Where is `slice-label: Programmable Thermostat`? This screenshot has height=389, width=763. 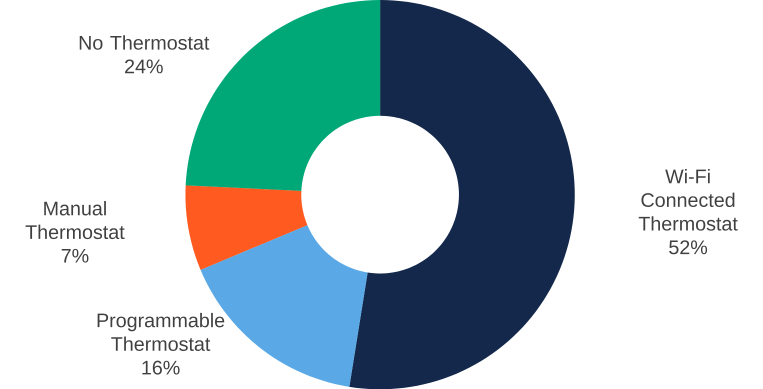
slice-label: Programmable Thermostat is located at coordinates (161, 331).